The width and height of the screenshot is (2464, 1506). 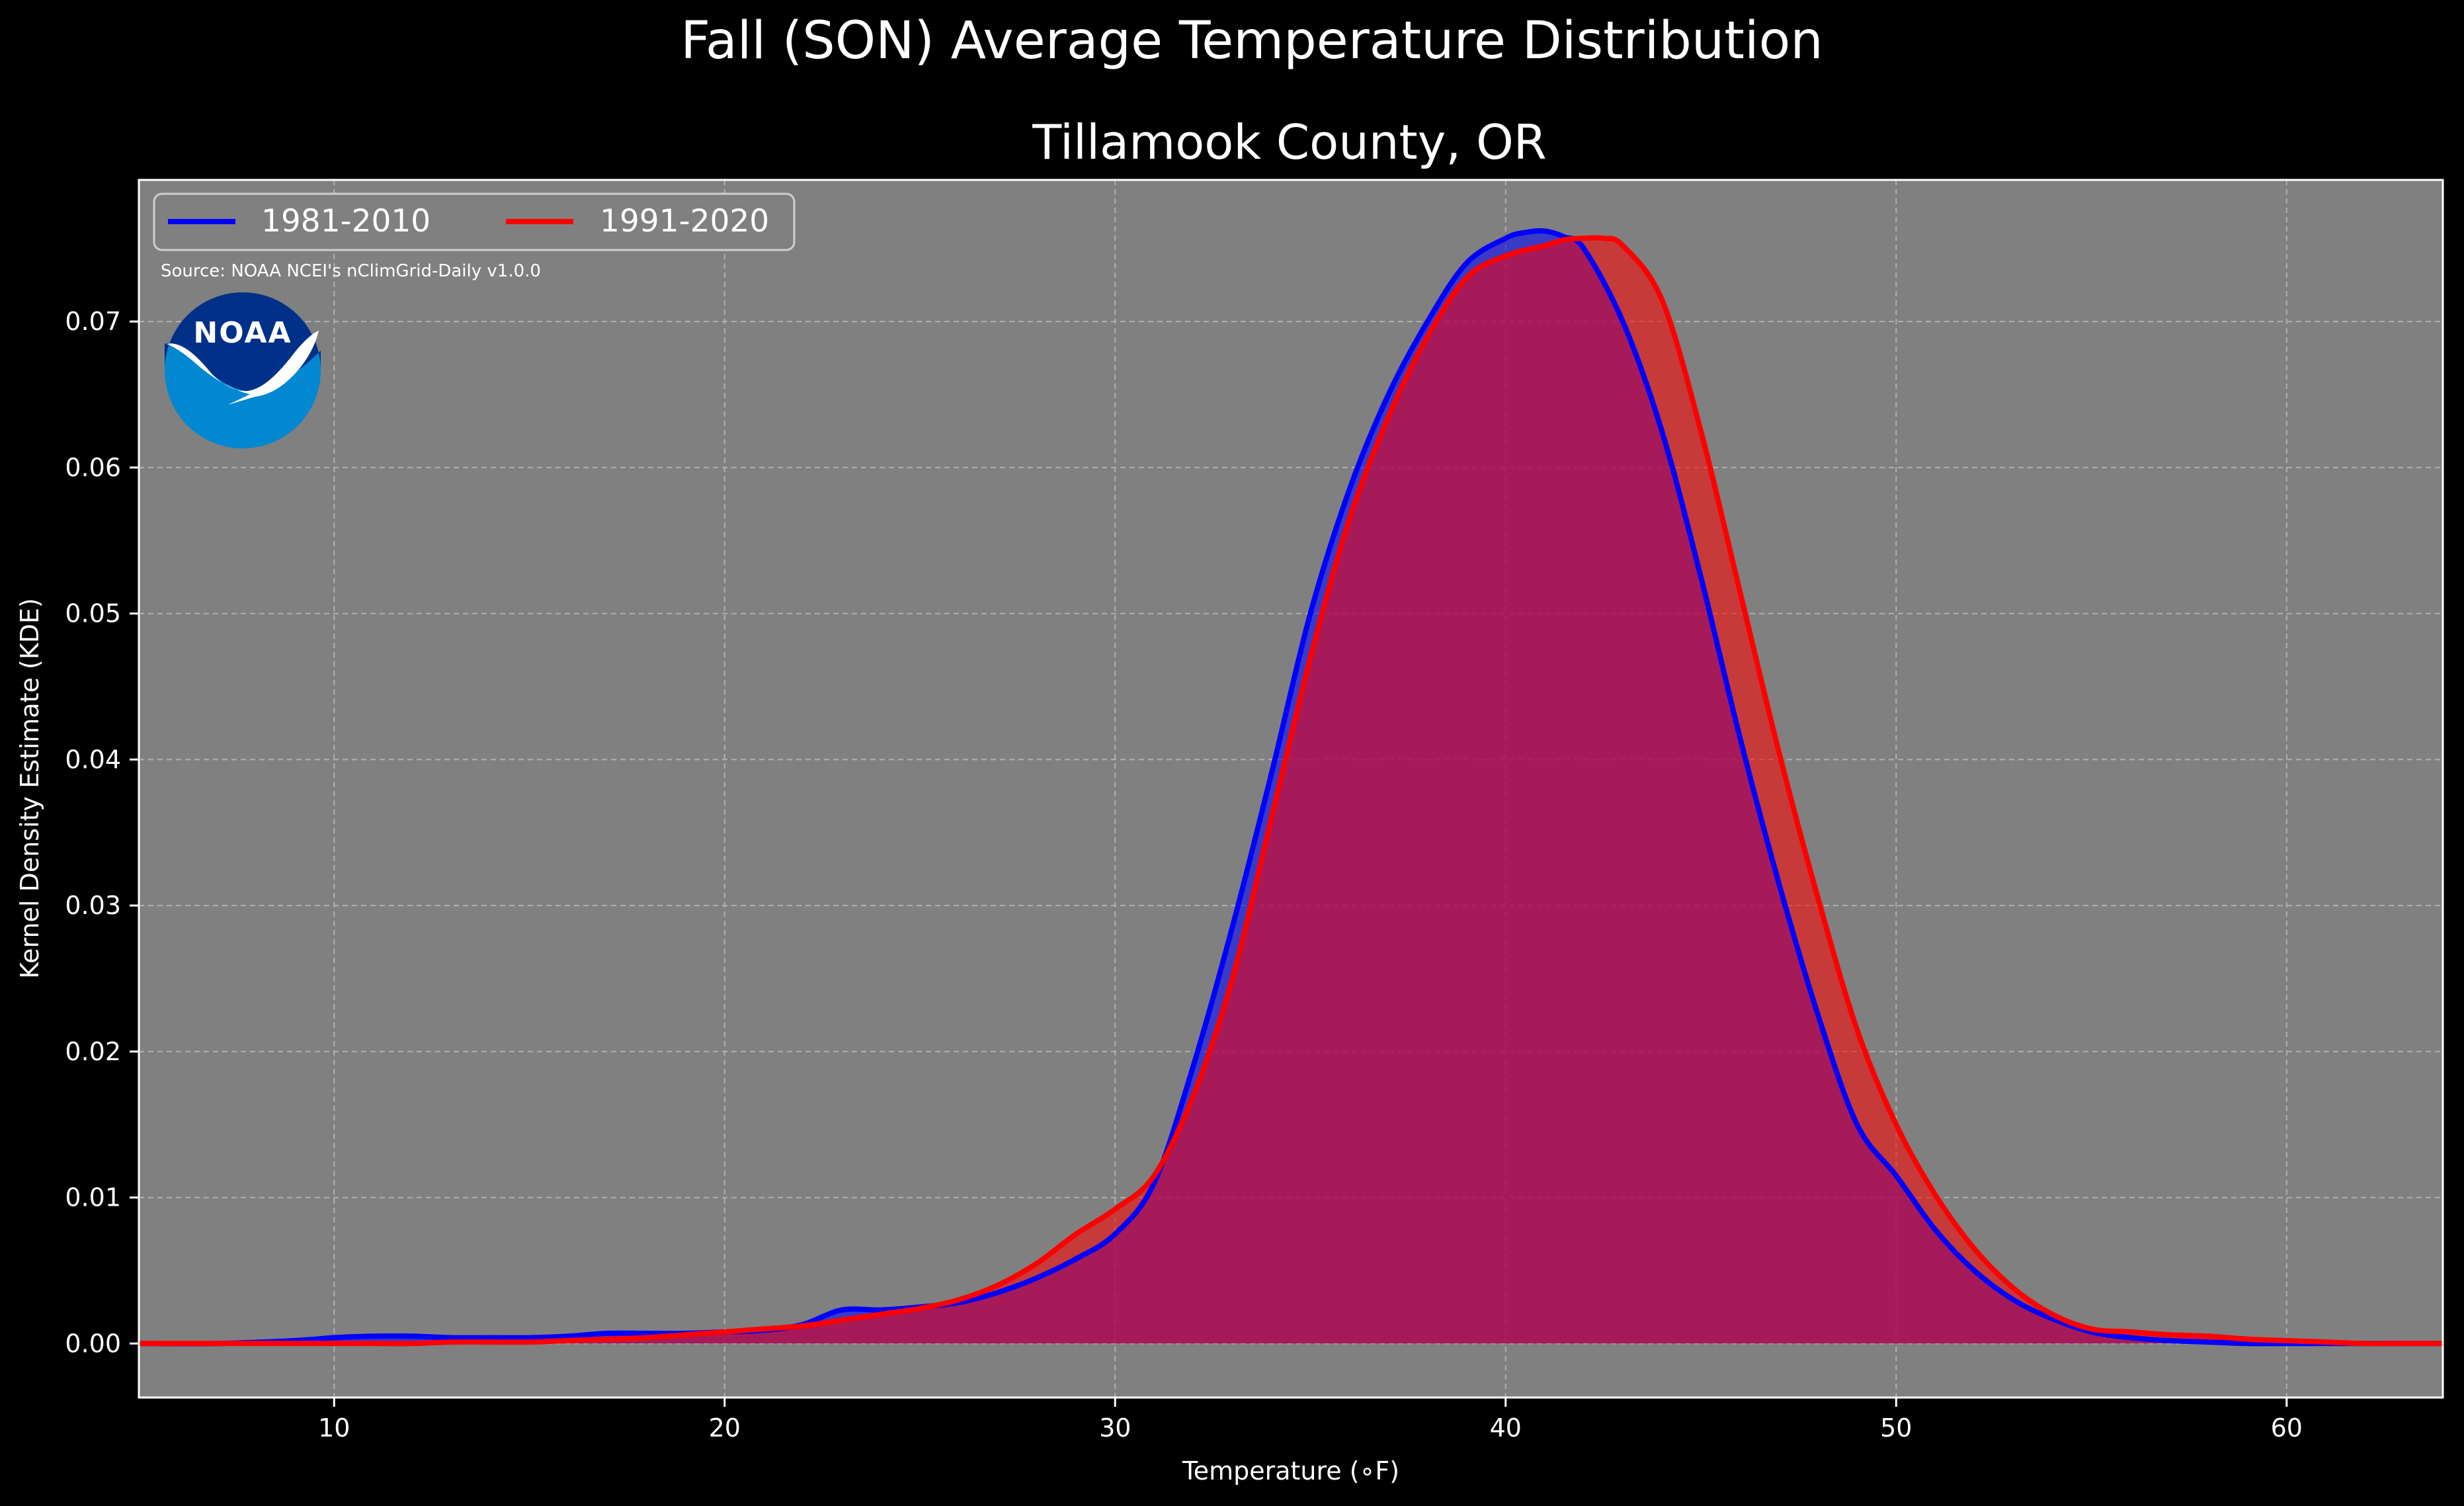 What do you see at coordinates (93, 759) in the screenshot?
I see `y-tick-label: 0.04` at bounding box center [93, 759].